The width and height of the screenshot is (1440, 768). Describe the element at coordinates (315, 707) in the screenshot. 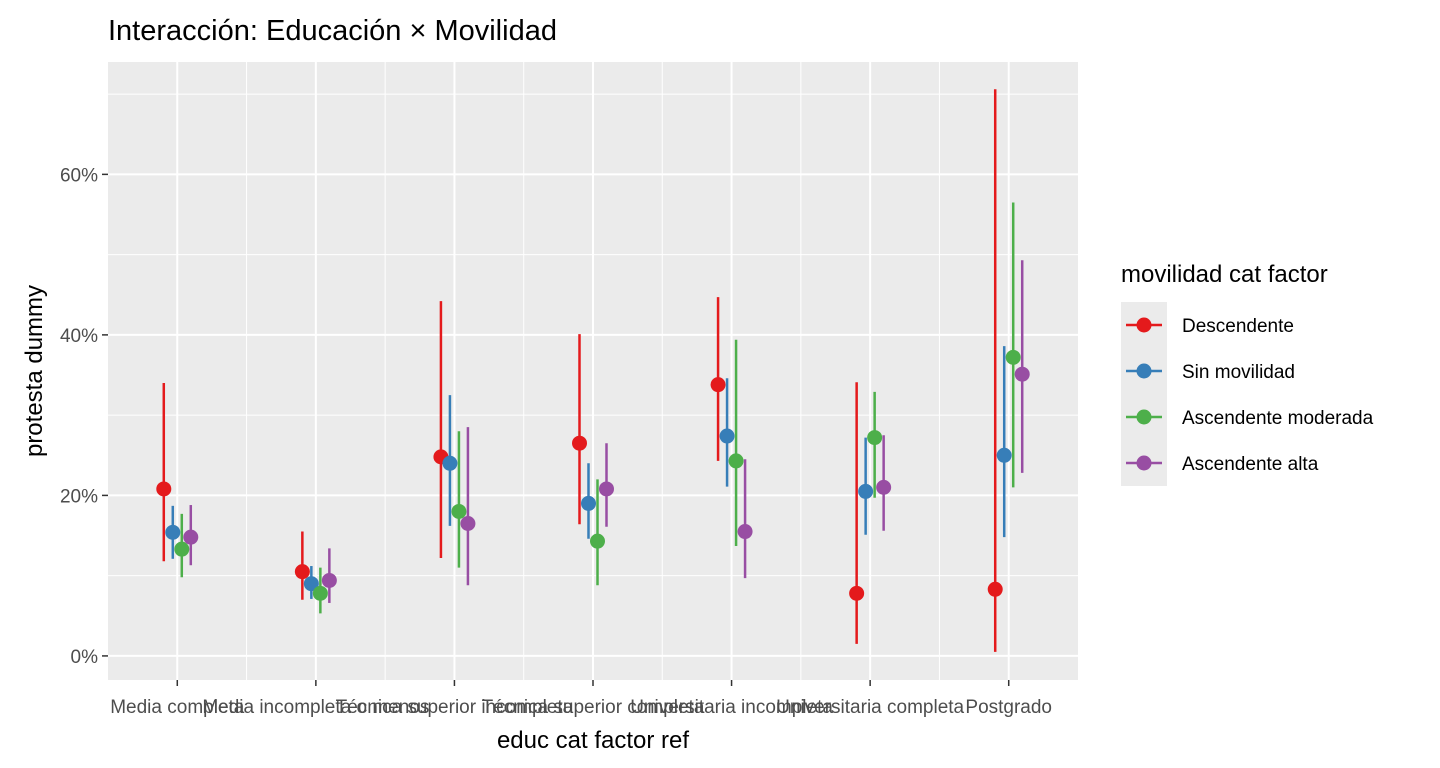

I see `x-tick-label: Media incompleta o menos` at that location.